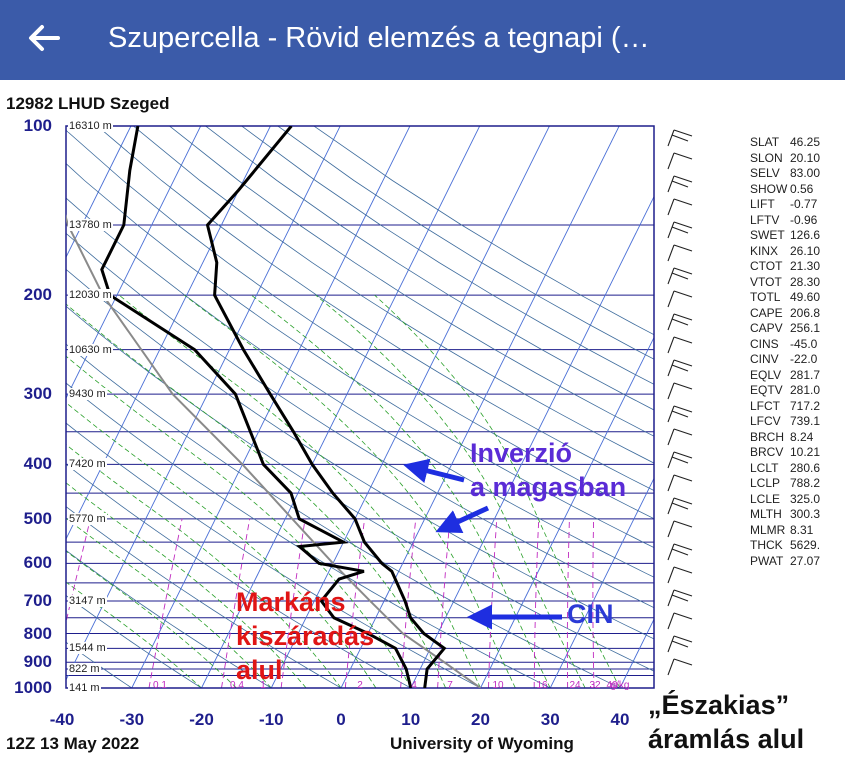 The image size is (845, 768). What do you see at coordinates (341, 719) in the screenshot?
I see `temperature-tick-label: 0` at bounding box center [341, 719].